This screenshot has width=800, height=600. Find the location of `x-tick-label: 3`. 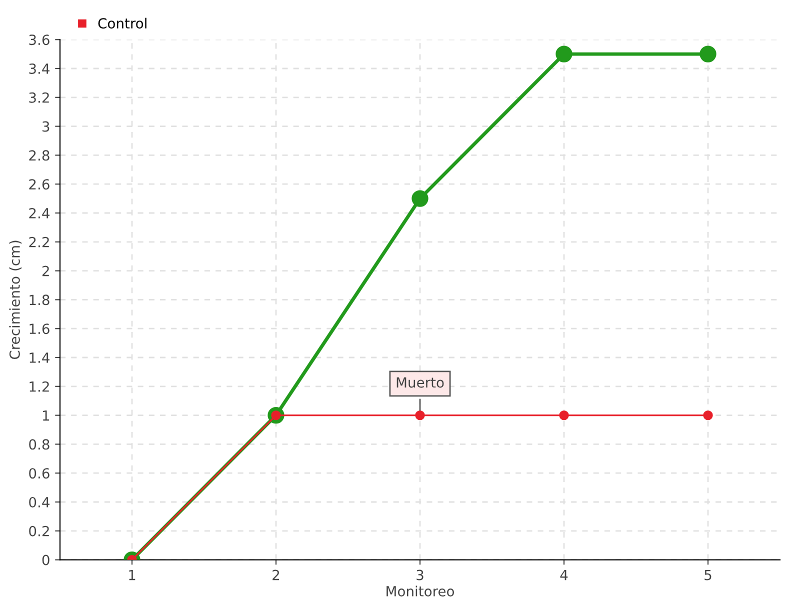

x-tick-label: 3 is located at coordinates (420, 575).